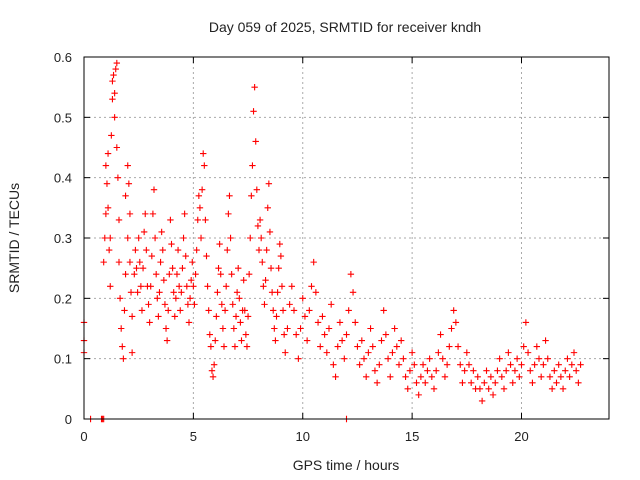 The height and width of the screenshot is (480, 640). I want to click on y-tick-label: 0.4, so click(63, 178).